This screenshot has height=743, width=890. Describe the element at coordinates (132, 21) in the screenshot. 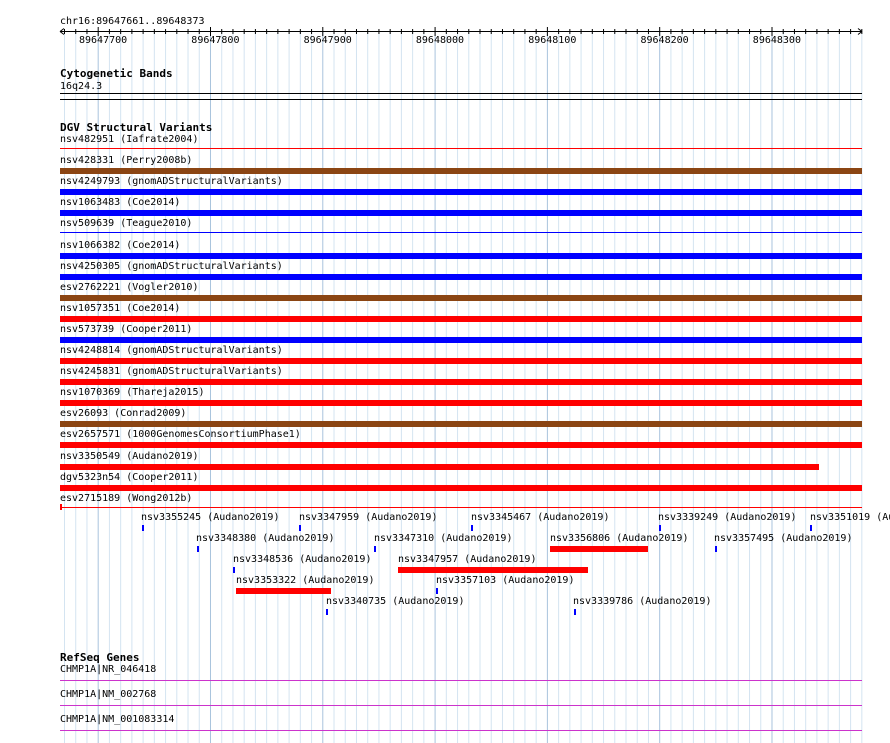

I see `locus-label: chr16:89647661..89648373` at that location.